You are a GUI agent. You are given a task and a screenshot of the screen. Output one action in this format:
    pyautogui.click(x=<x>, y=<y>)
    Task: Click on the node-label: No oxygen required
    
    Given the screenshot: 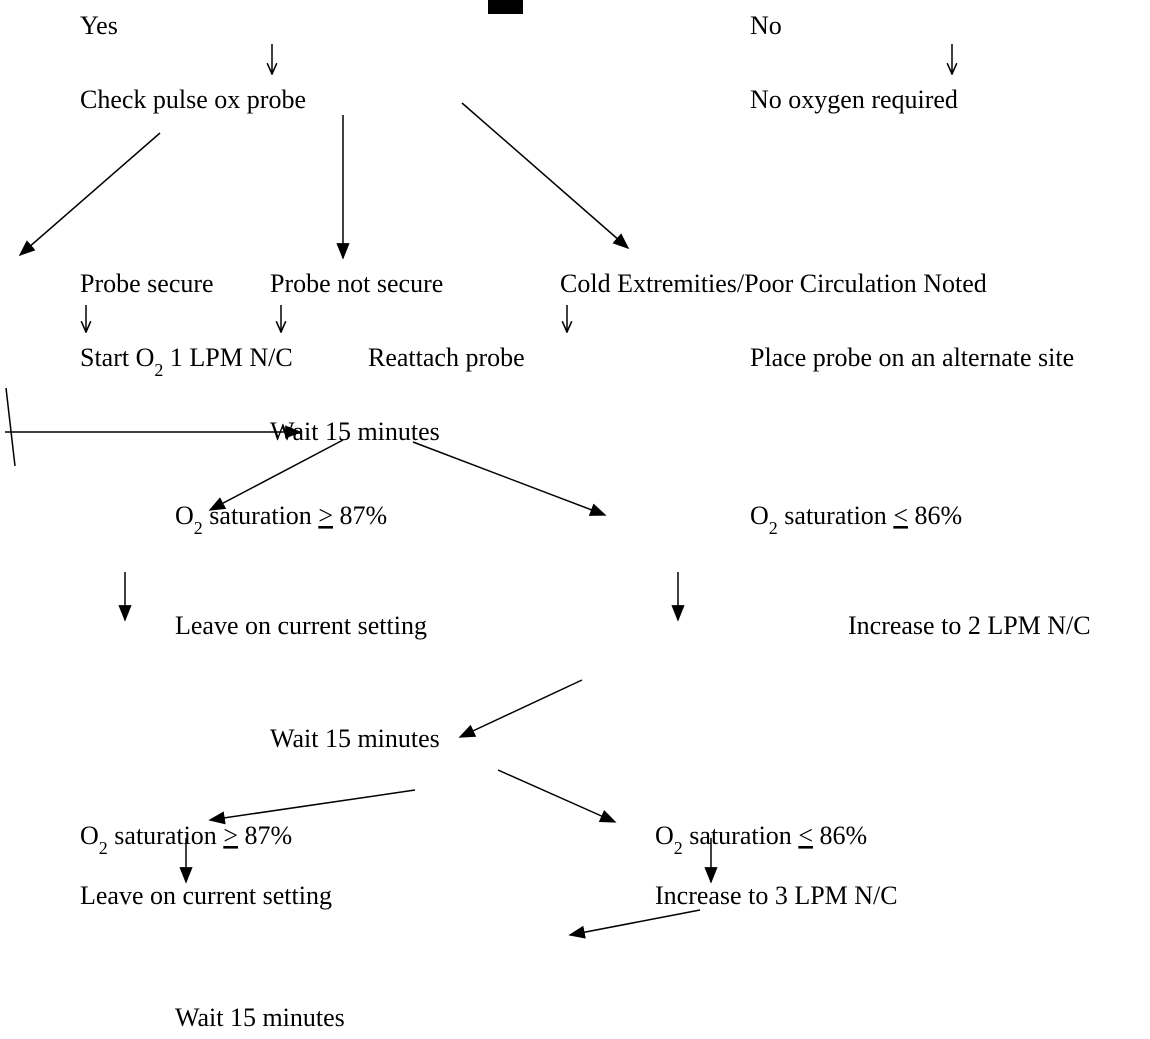 What is the action you would take?
    pyautogui.click(x=854, y=99)
    